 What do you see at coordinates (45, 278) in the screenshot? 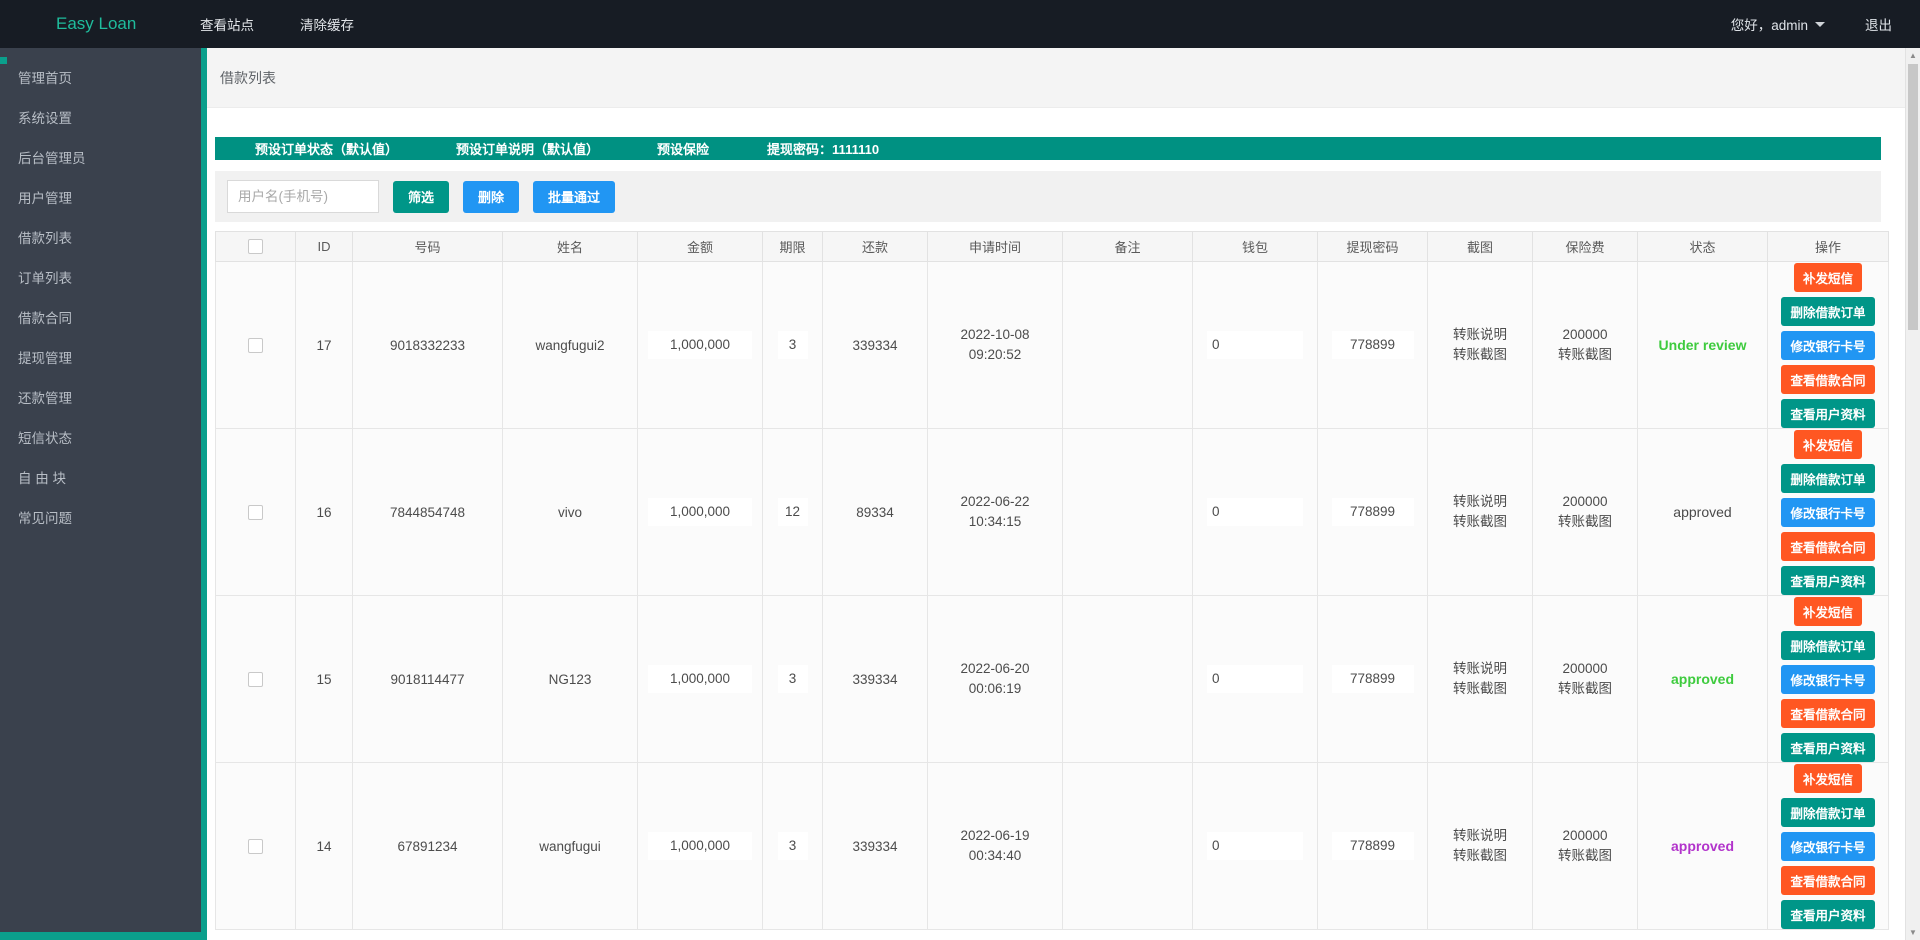
I see `sidebar-item-order-list: 订单列表` at bounding box center [45, 278].